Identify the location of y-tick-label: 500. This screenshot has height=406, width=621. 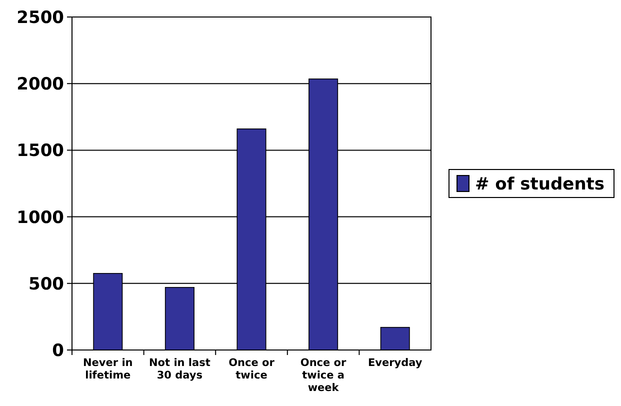
(46, 284).